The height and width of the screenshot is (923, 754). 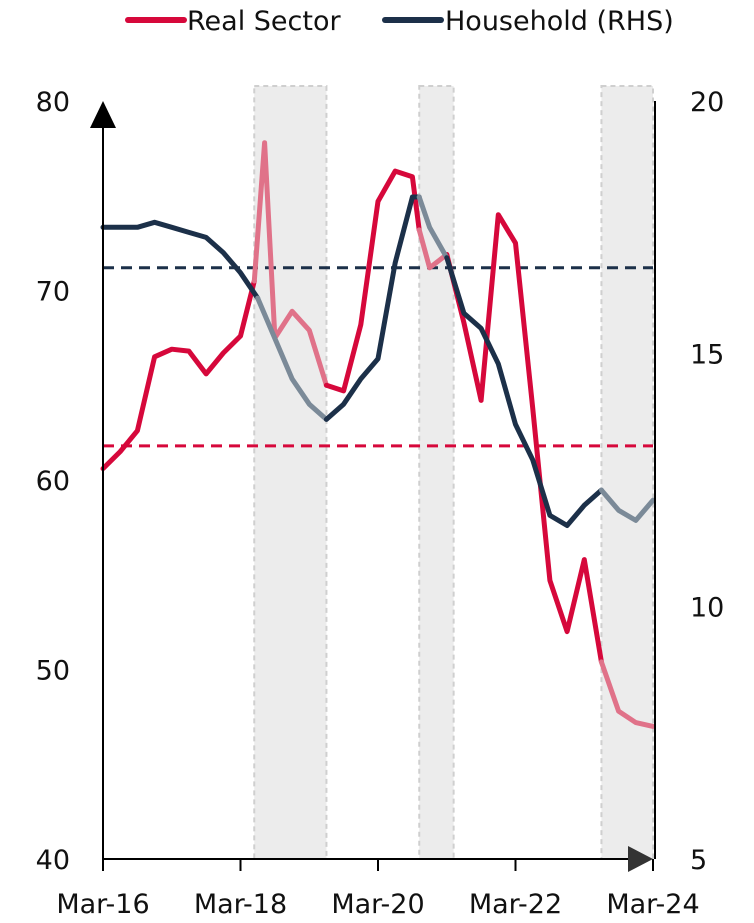 I want to click on left-tick-label-40: 40, so click(x=53, y=860).